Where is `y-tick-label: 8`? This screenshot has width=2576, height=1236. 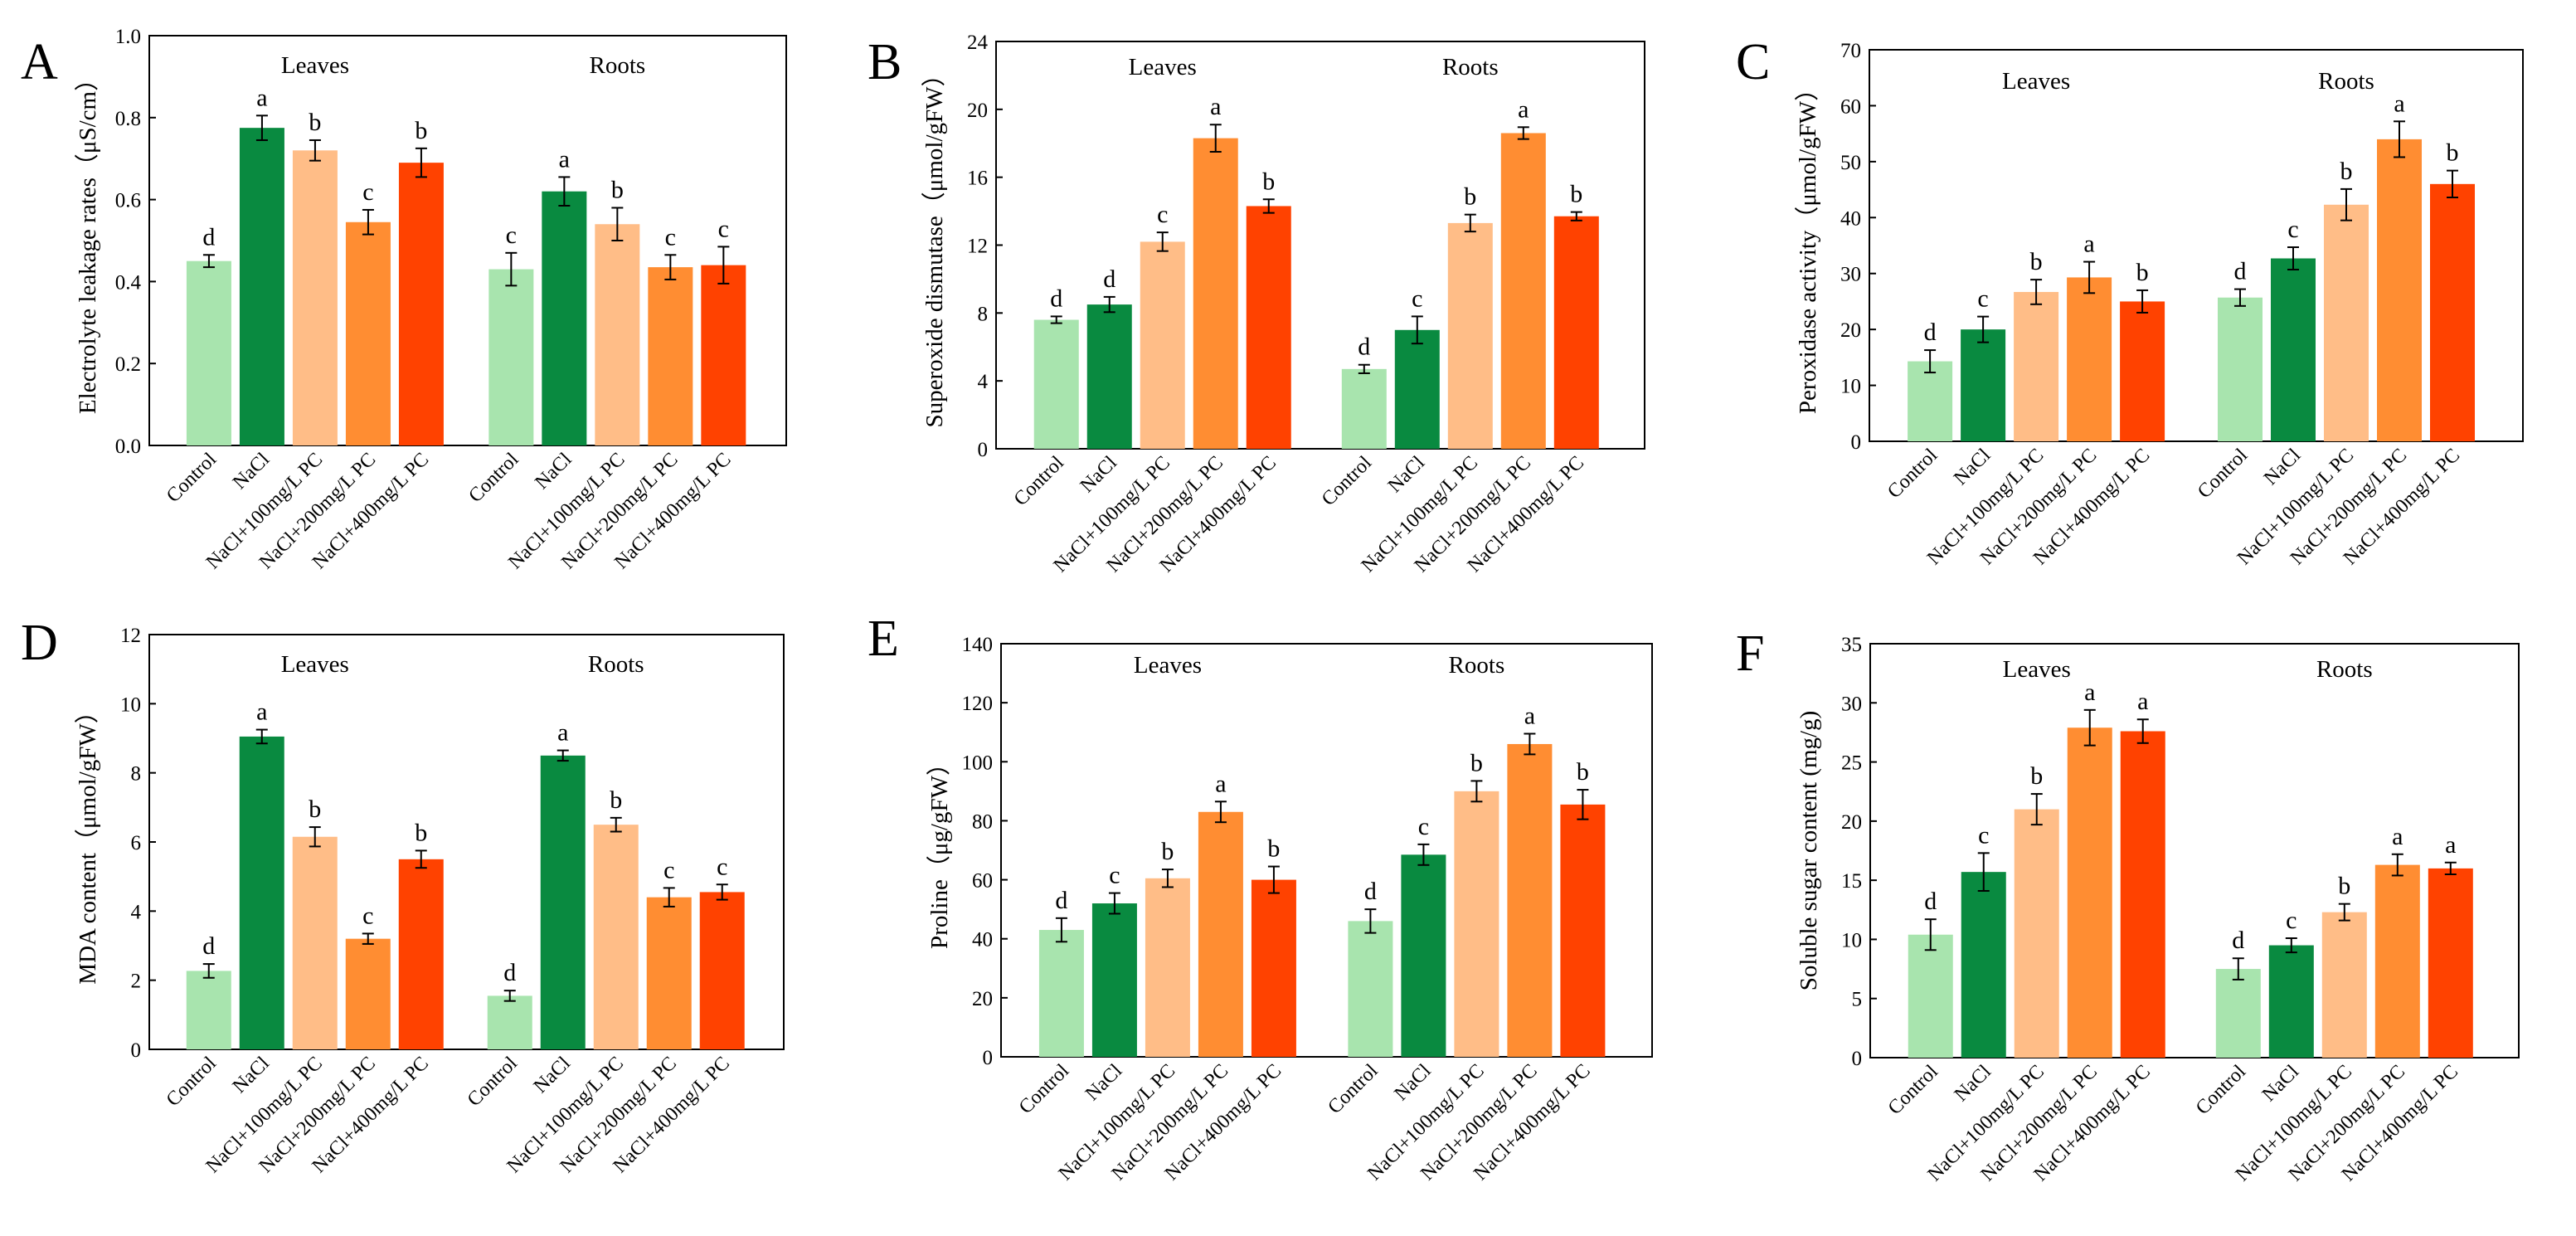 y-tick-label: 8 is located at coordinates (136, 774).